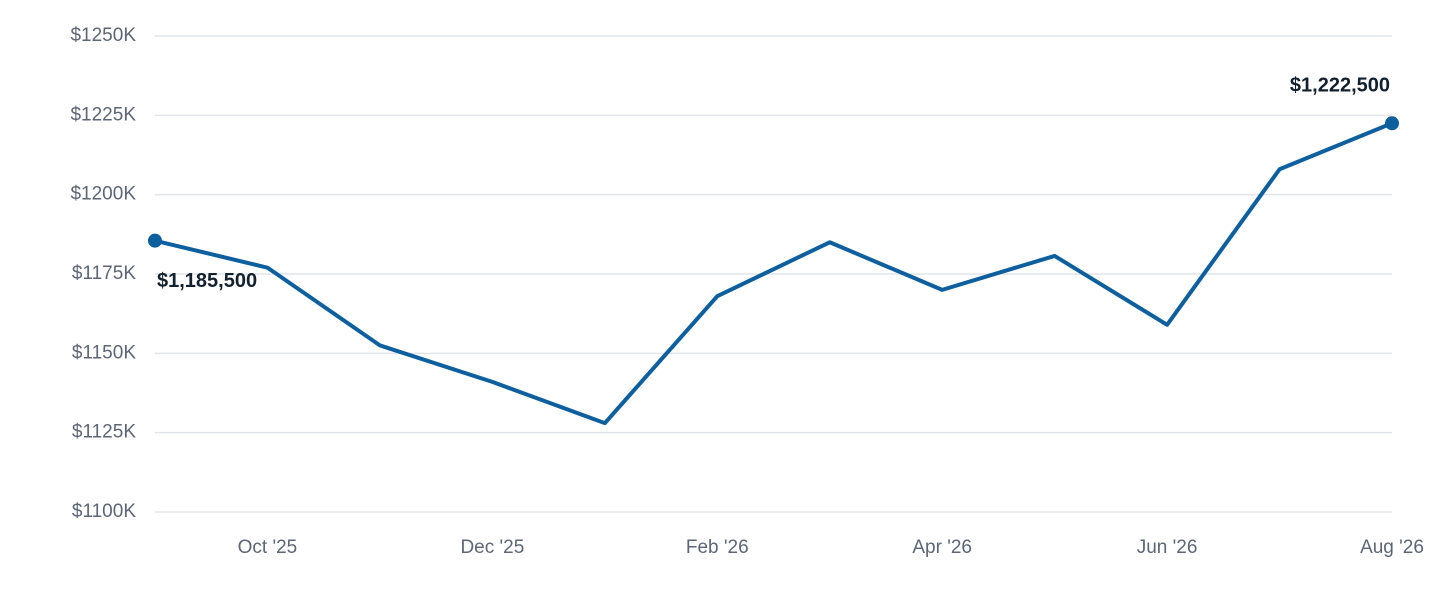 This screenshot has height=600, width=1440. What do you see at coordinates (1340, 86) in the screenshot?
I see `value-label: $1,222,500` at bounding box center [1340, 86].